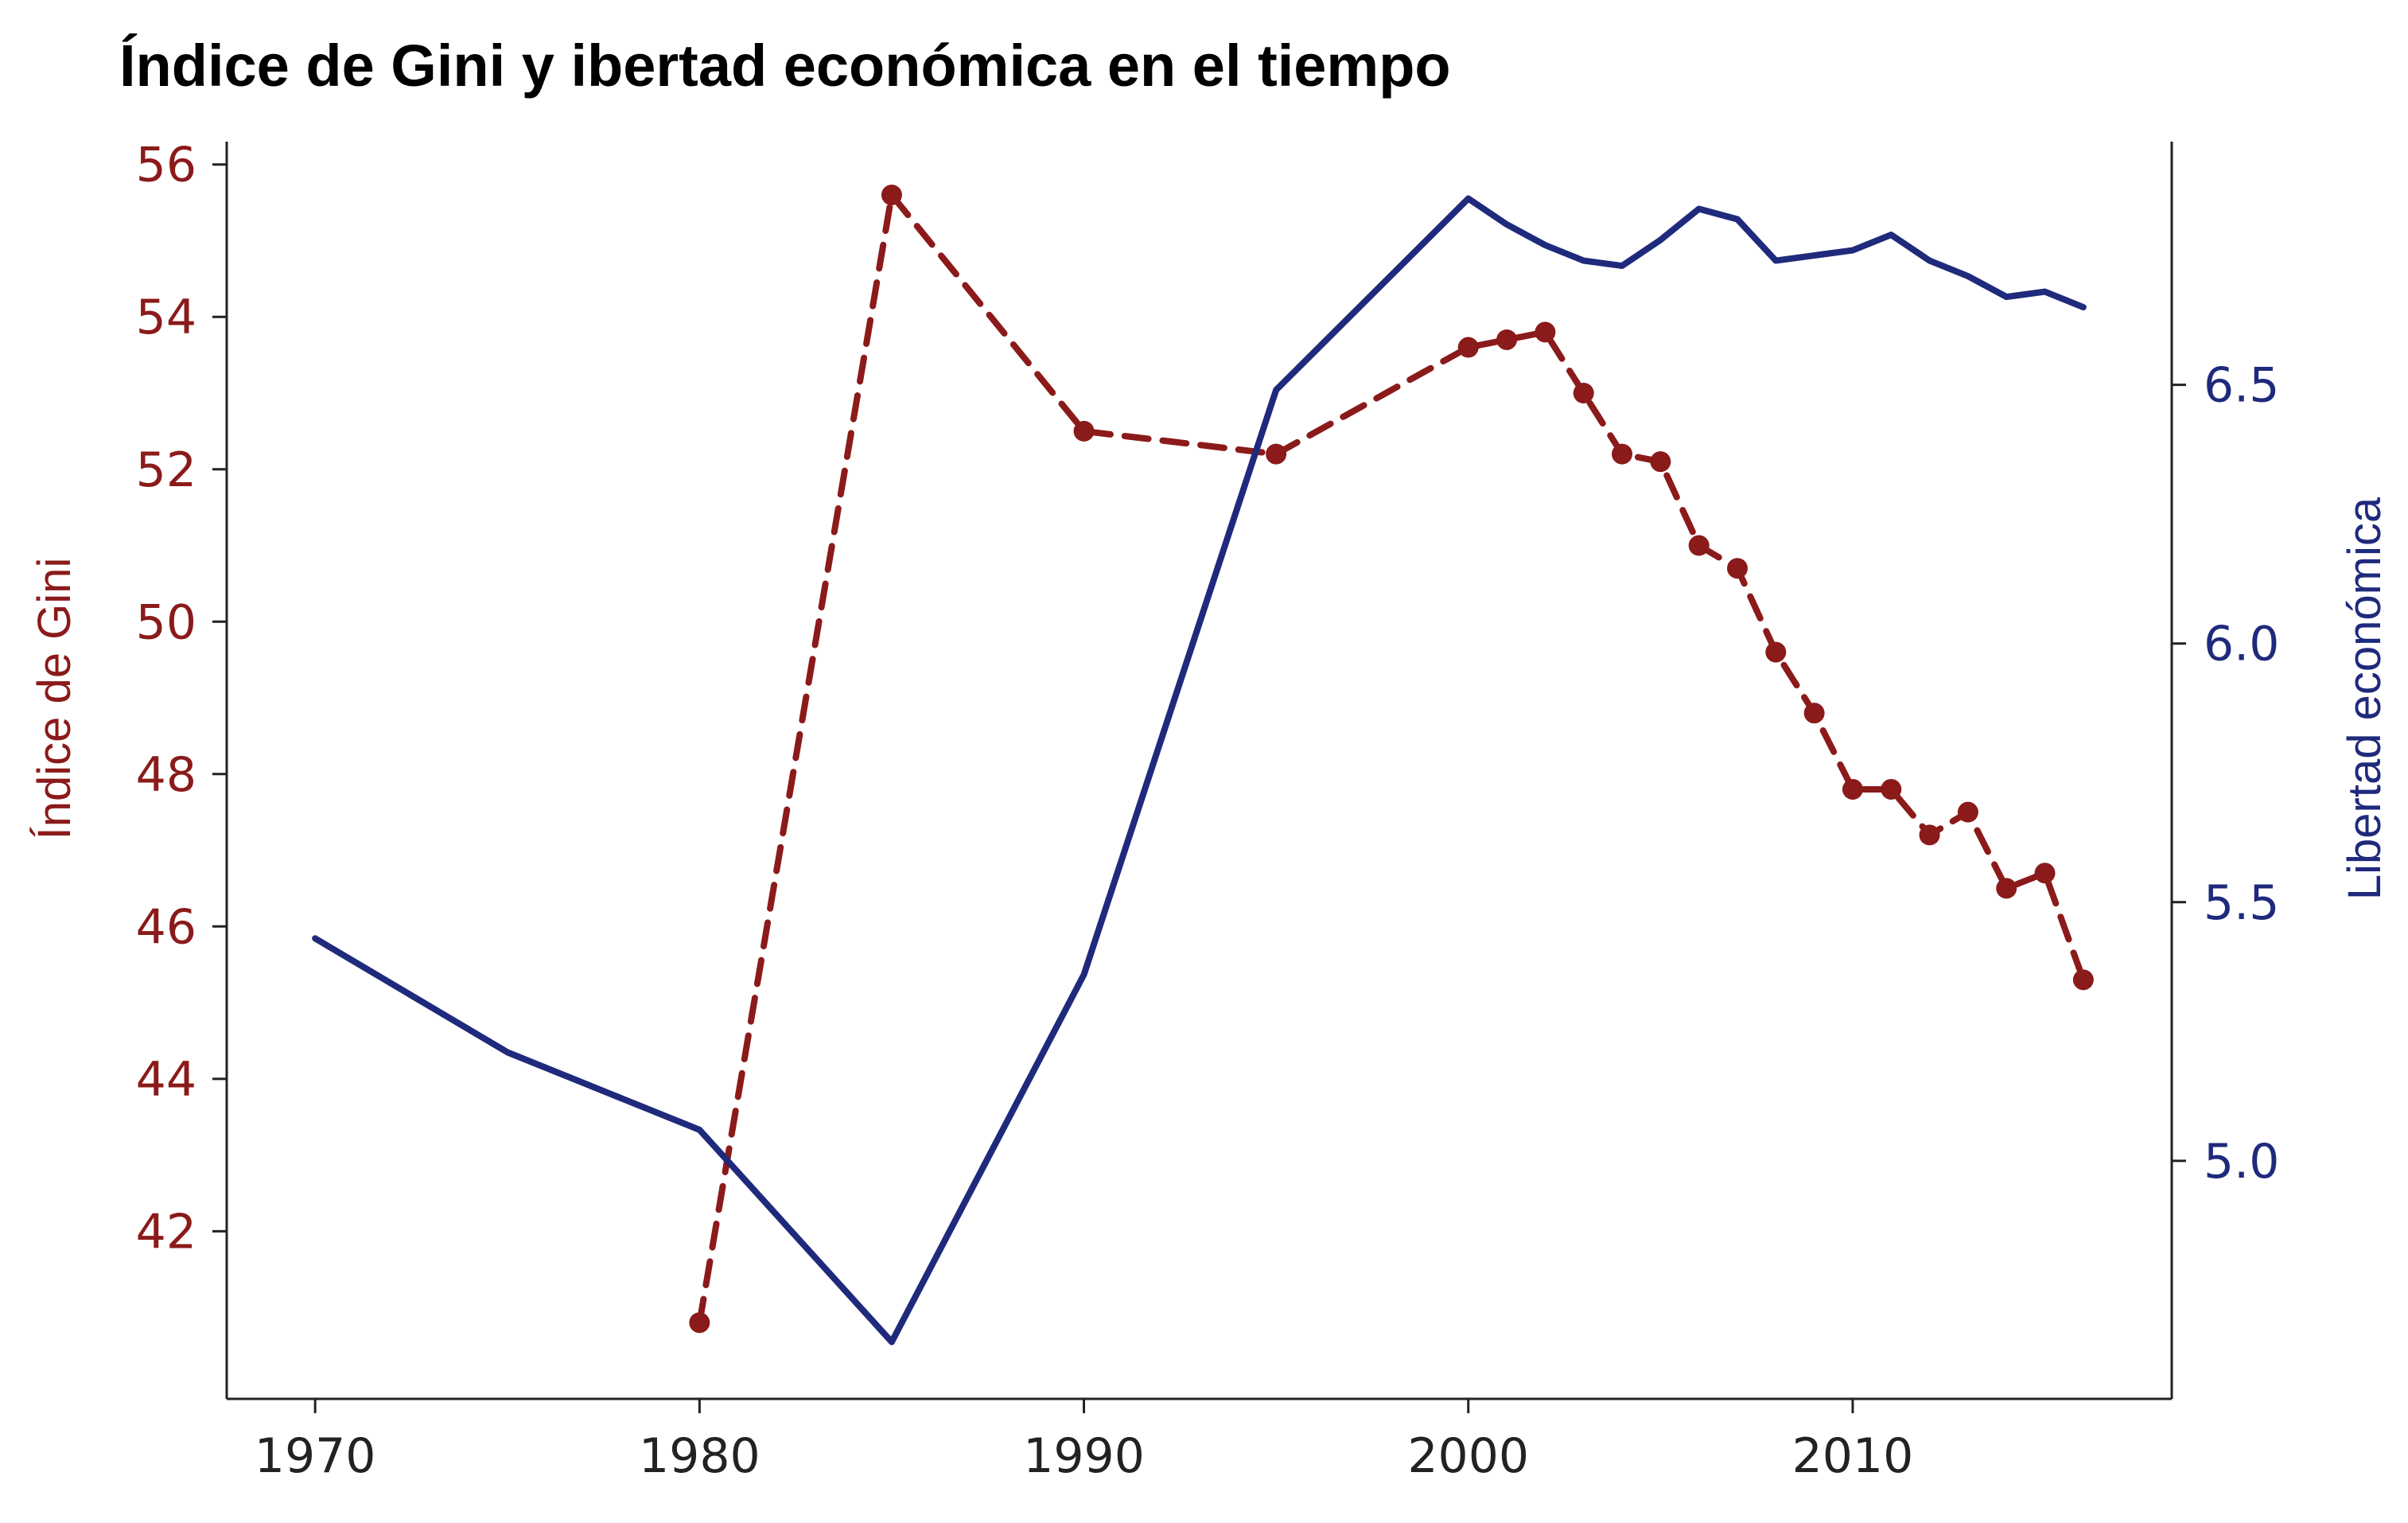 The height and width of the screenshot is (1523, 2408). What do you see at coordinates (1853, 1456) in the screenshot?
I see `x-tick-label: 2010` at bounding box center [1853, 1456].